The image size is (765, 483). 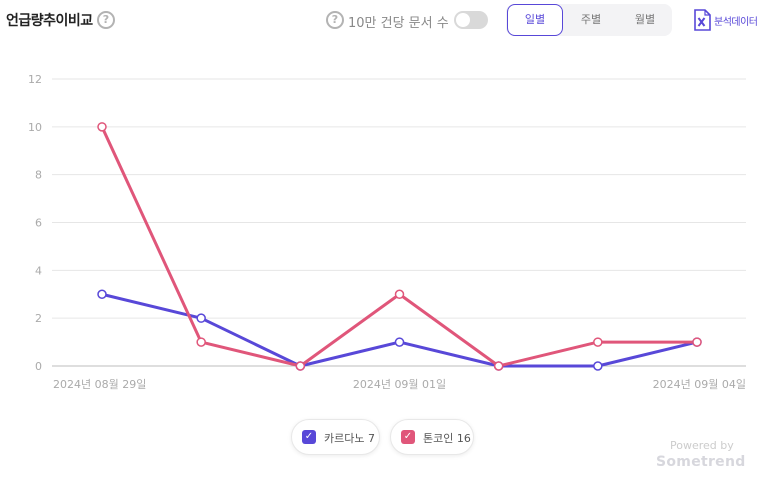 I want to click on excel-download-icon, so click(x=702, y=20).